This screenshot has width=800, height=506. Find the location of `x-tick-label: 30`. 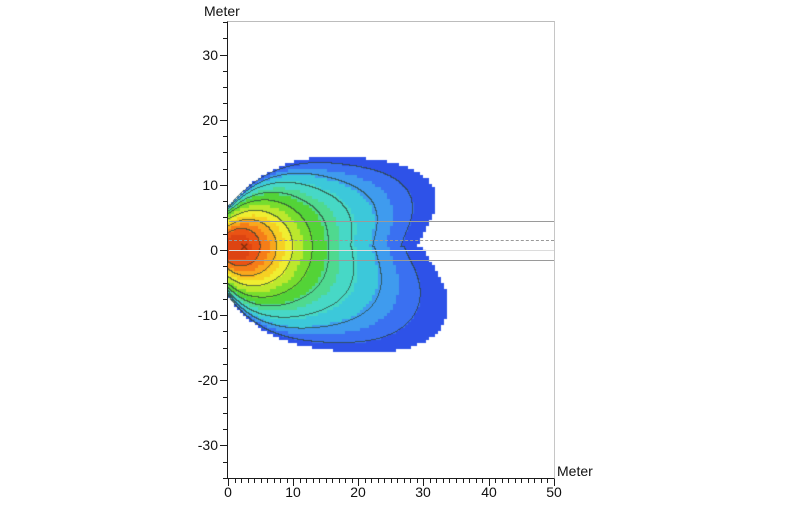

x-tick-label: 30 is located at coordinates (423, 492).